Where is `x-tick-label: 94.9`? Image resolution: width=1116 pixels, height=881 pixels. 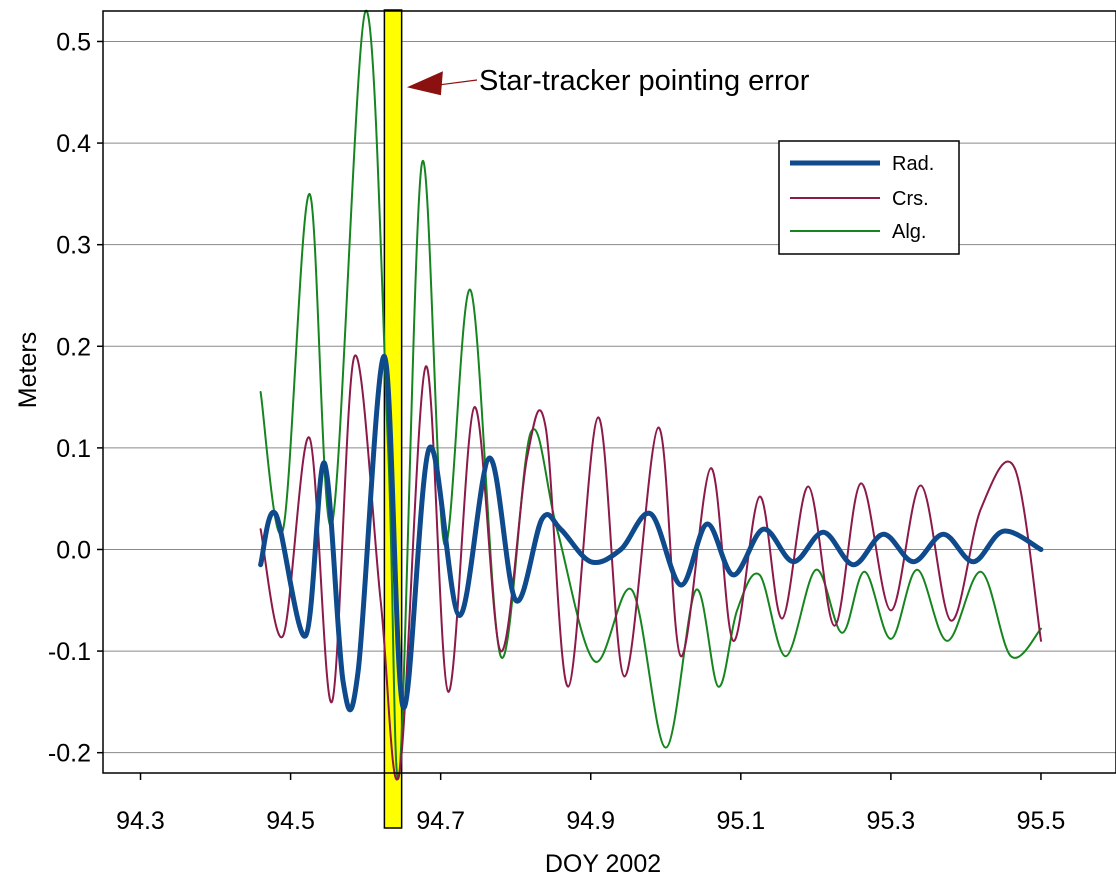
x-tick-label: 94.9 is located at coordinates (590, 821).